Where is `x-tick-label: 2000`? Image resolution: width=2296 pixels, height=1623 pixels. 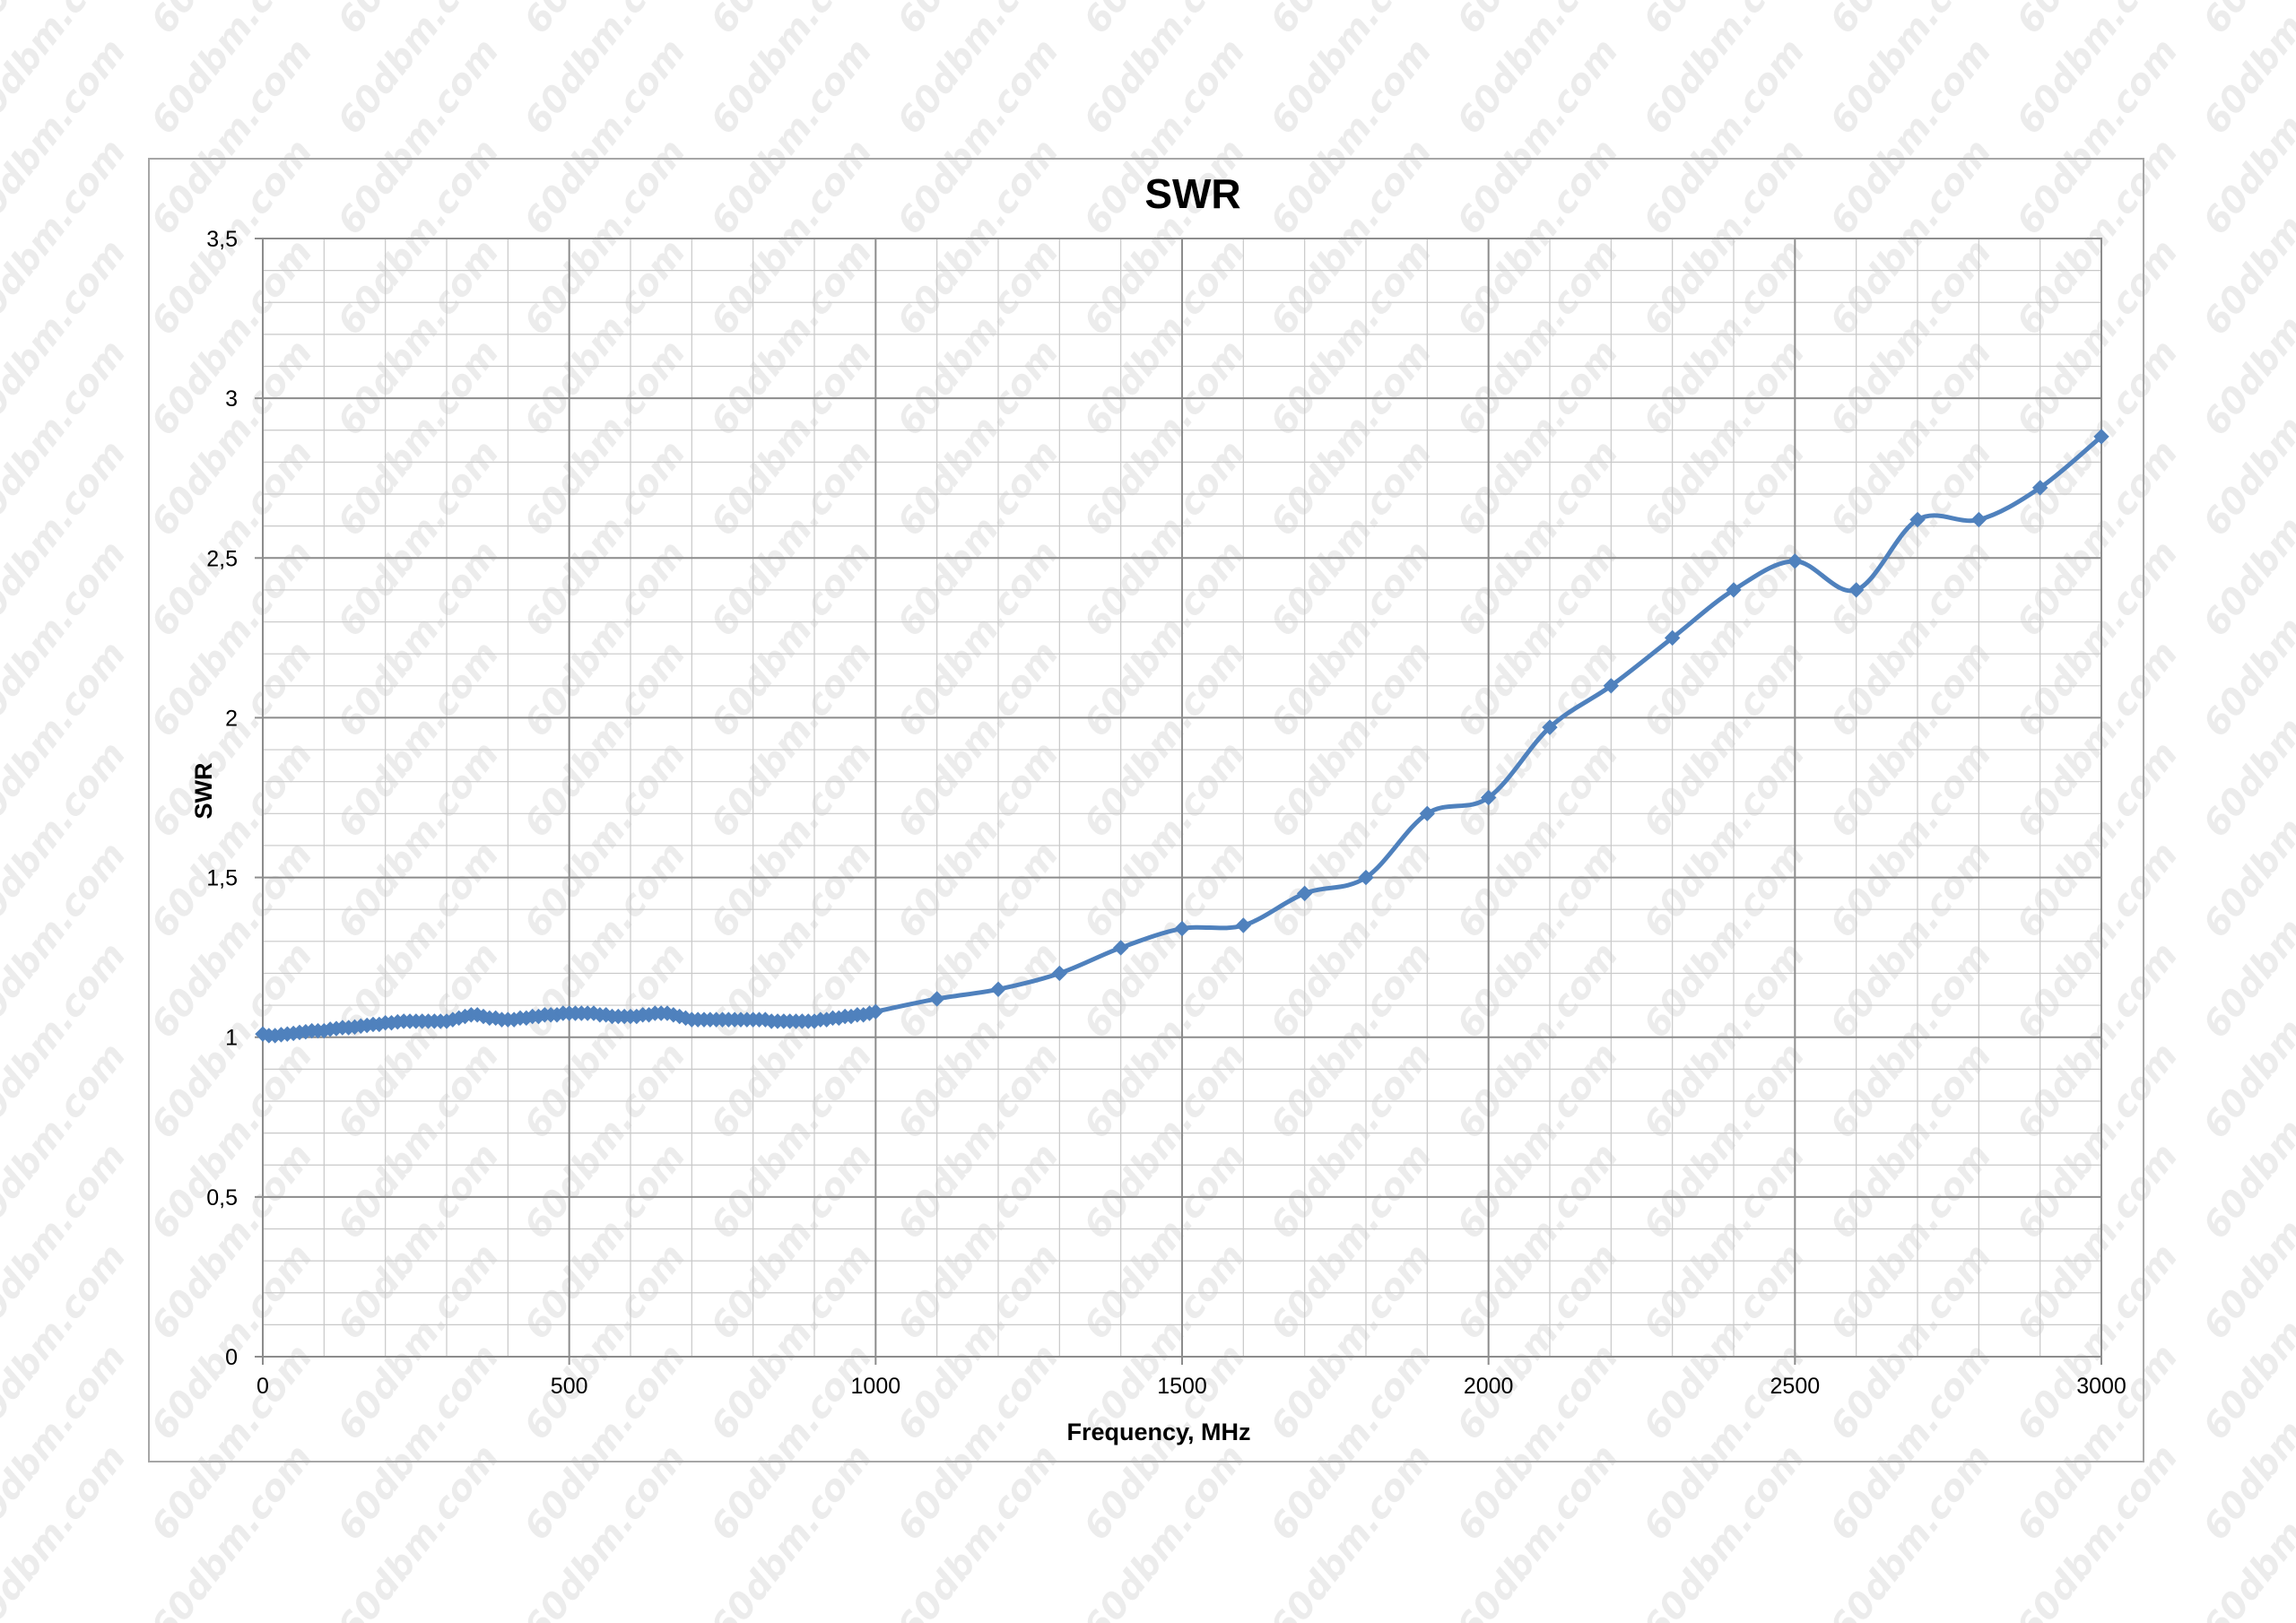
x-tick-label: 2000 is located at coordinates (1489, 1386).